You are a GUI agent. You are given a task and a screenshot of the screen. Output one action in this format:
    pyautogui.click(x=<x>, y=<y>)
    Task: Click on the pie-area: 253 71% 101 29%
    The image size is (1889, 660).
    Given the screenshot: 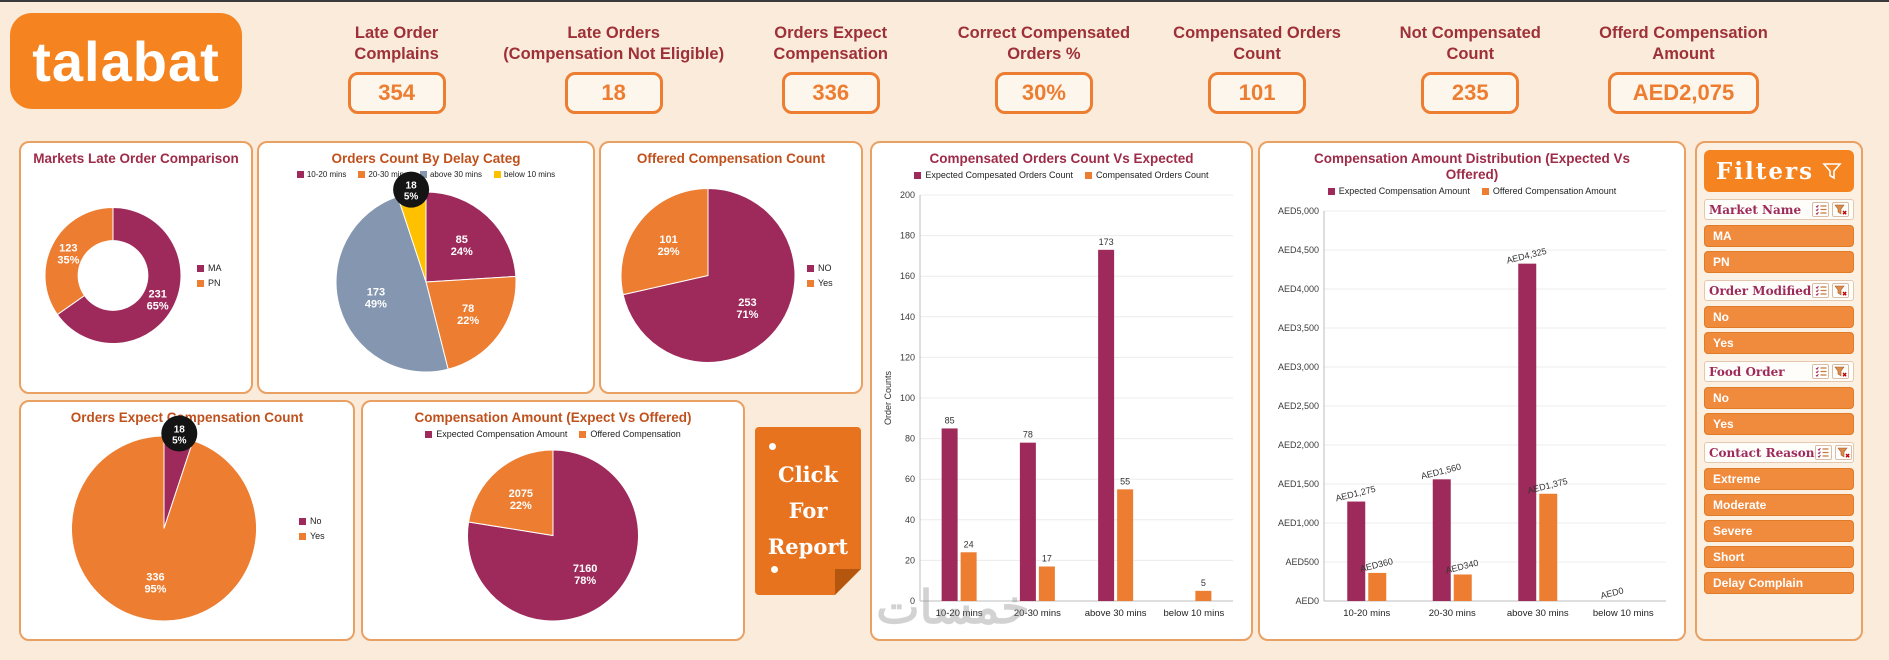 What is the action you would take?
    pyautogui.click(x=708, y=275)
    